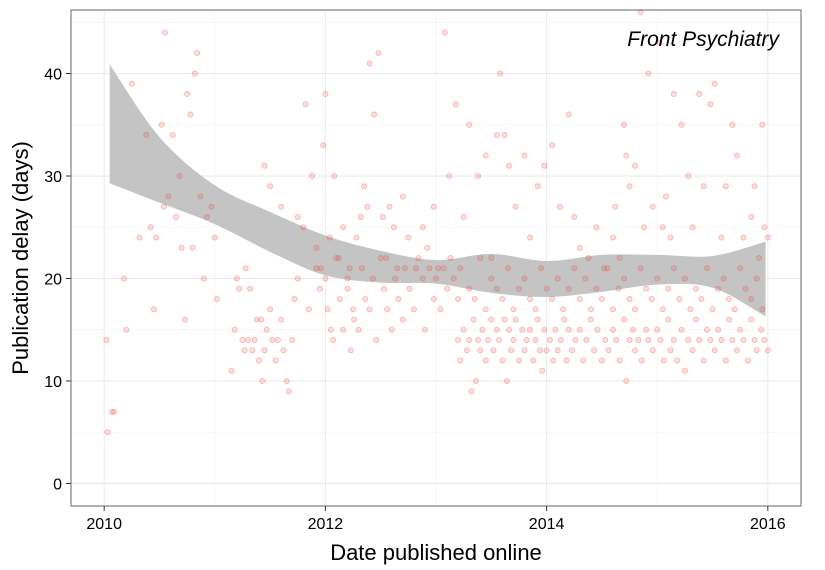 The image size is (825, 570). What do you see at coordinates (57, 484) in the screenshot?
I see `y-tick-label: 0` at bounding box center [57, 484].